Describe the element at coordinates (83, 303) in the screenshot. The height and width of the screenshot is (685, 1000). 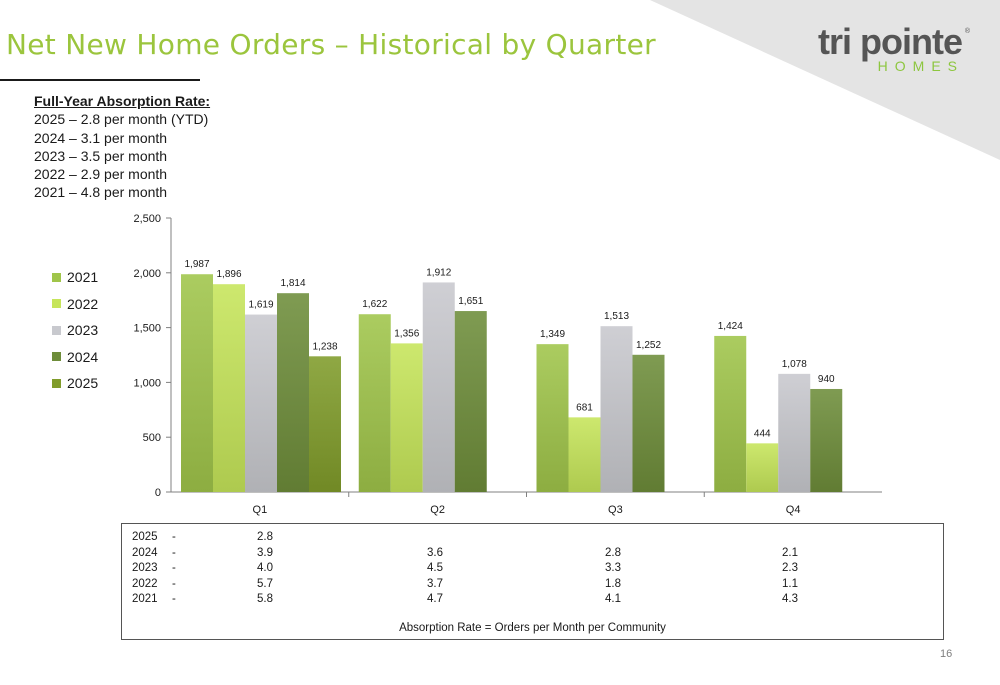
I see `legend-label: 2022` at that location.